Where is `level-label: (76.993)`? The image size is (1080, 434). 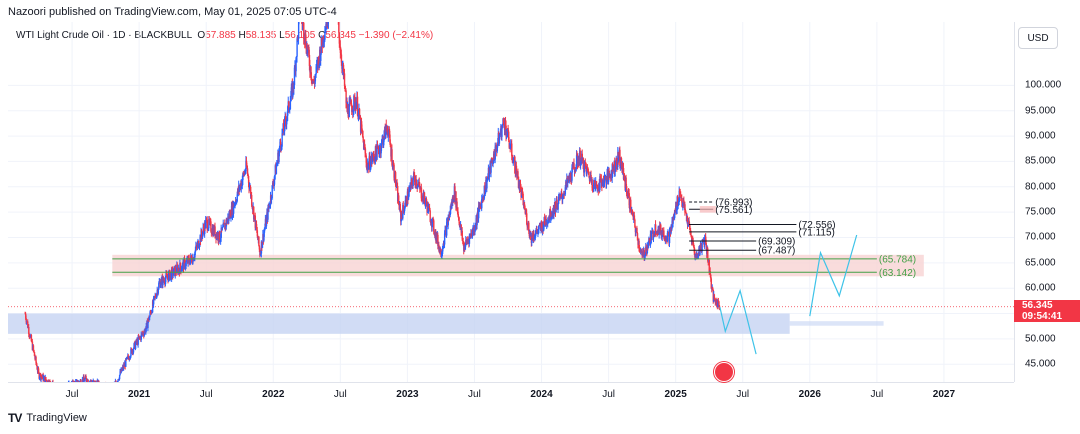
level-label: (76.993) is located at coordinates (733, 203).